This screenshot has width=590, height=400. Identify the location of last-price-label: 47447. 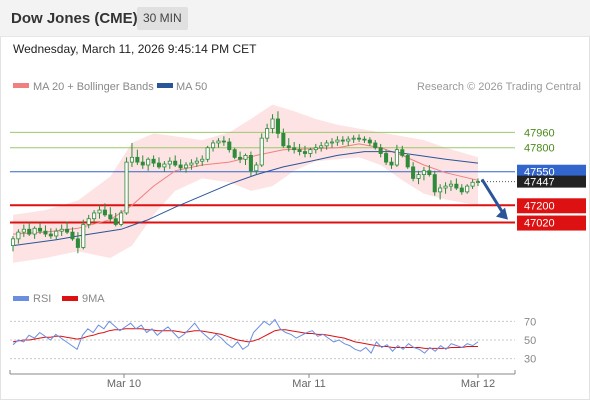
(539, 183).